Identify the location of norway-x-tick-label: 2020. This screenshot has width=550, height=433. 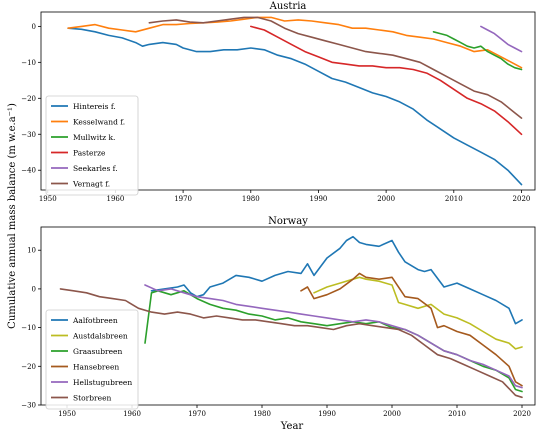
(522, 414).